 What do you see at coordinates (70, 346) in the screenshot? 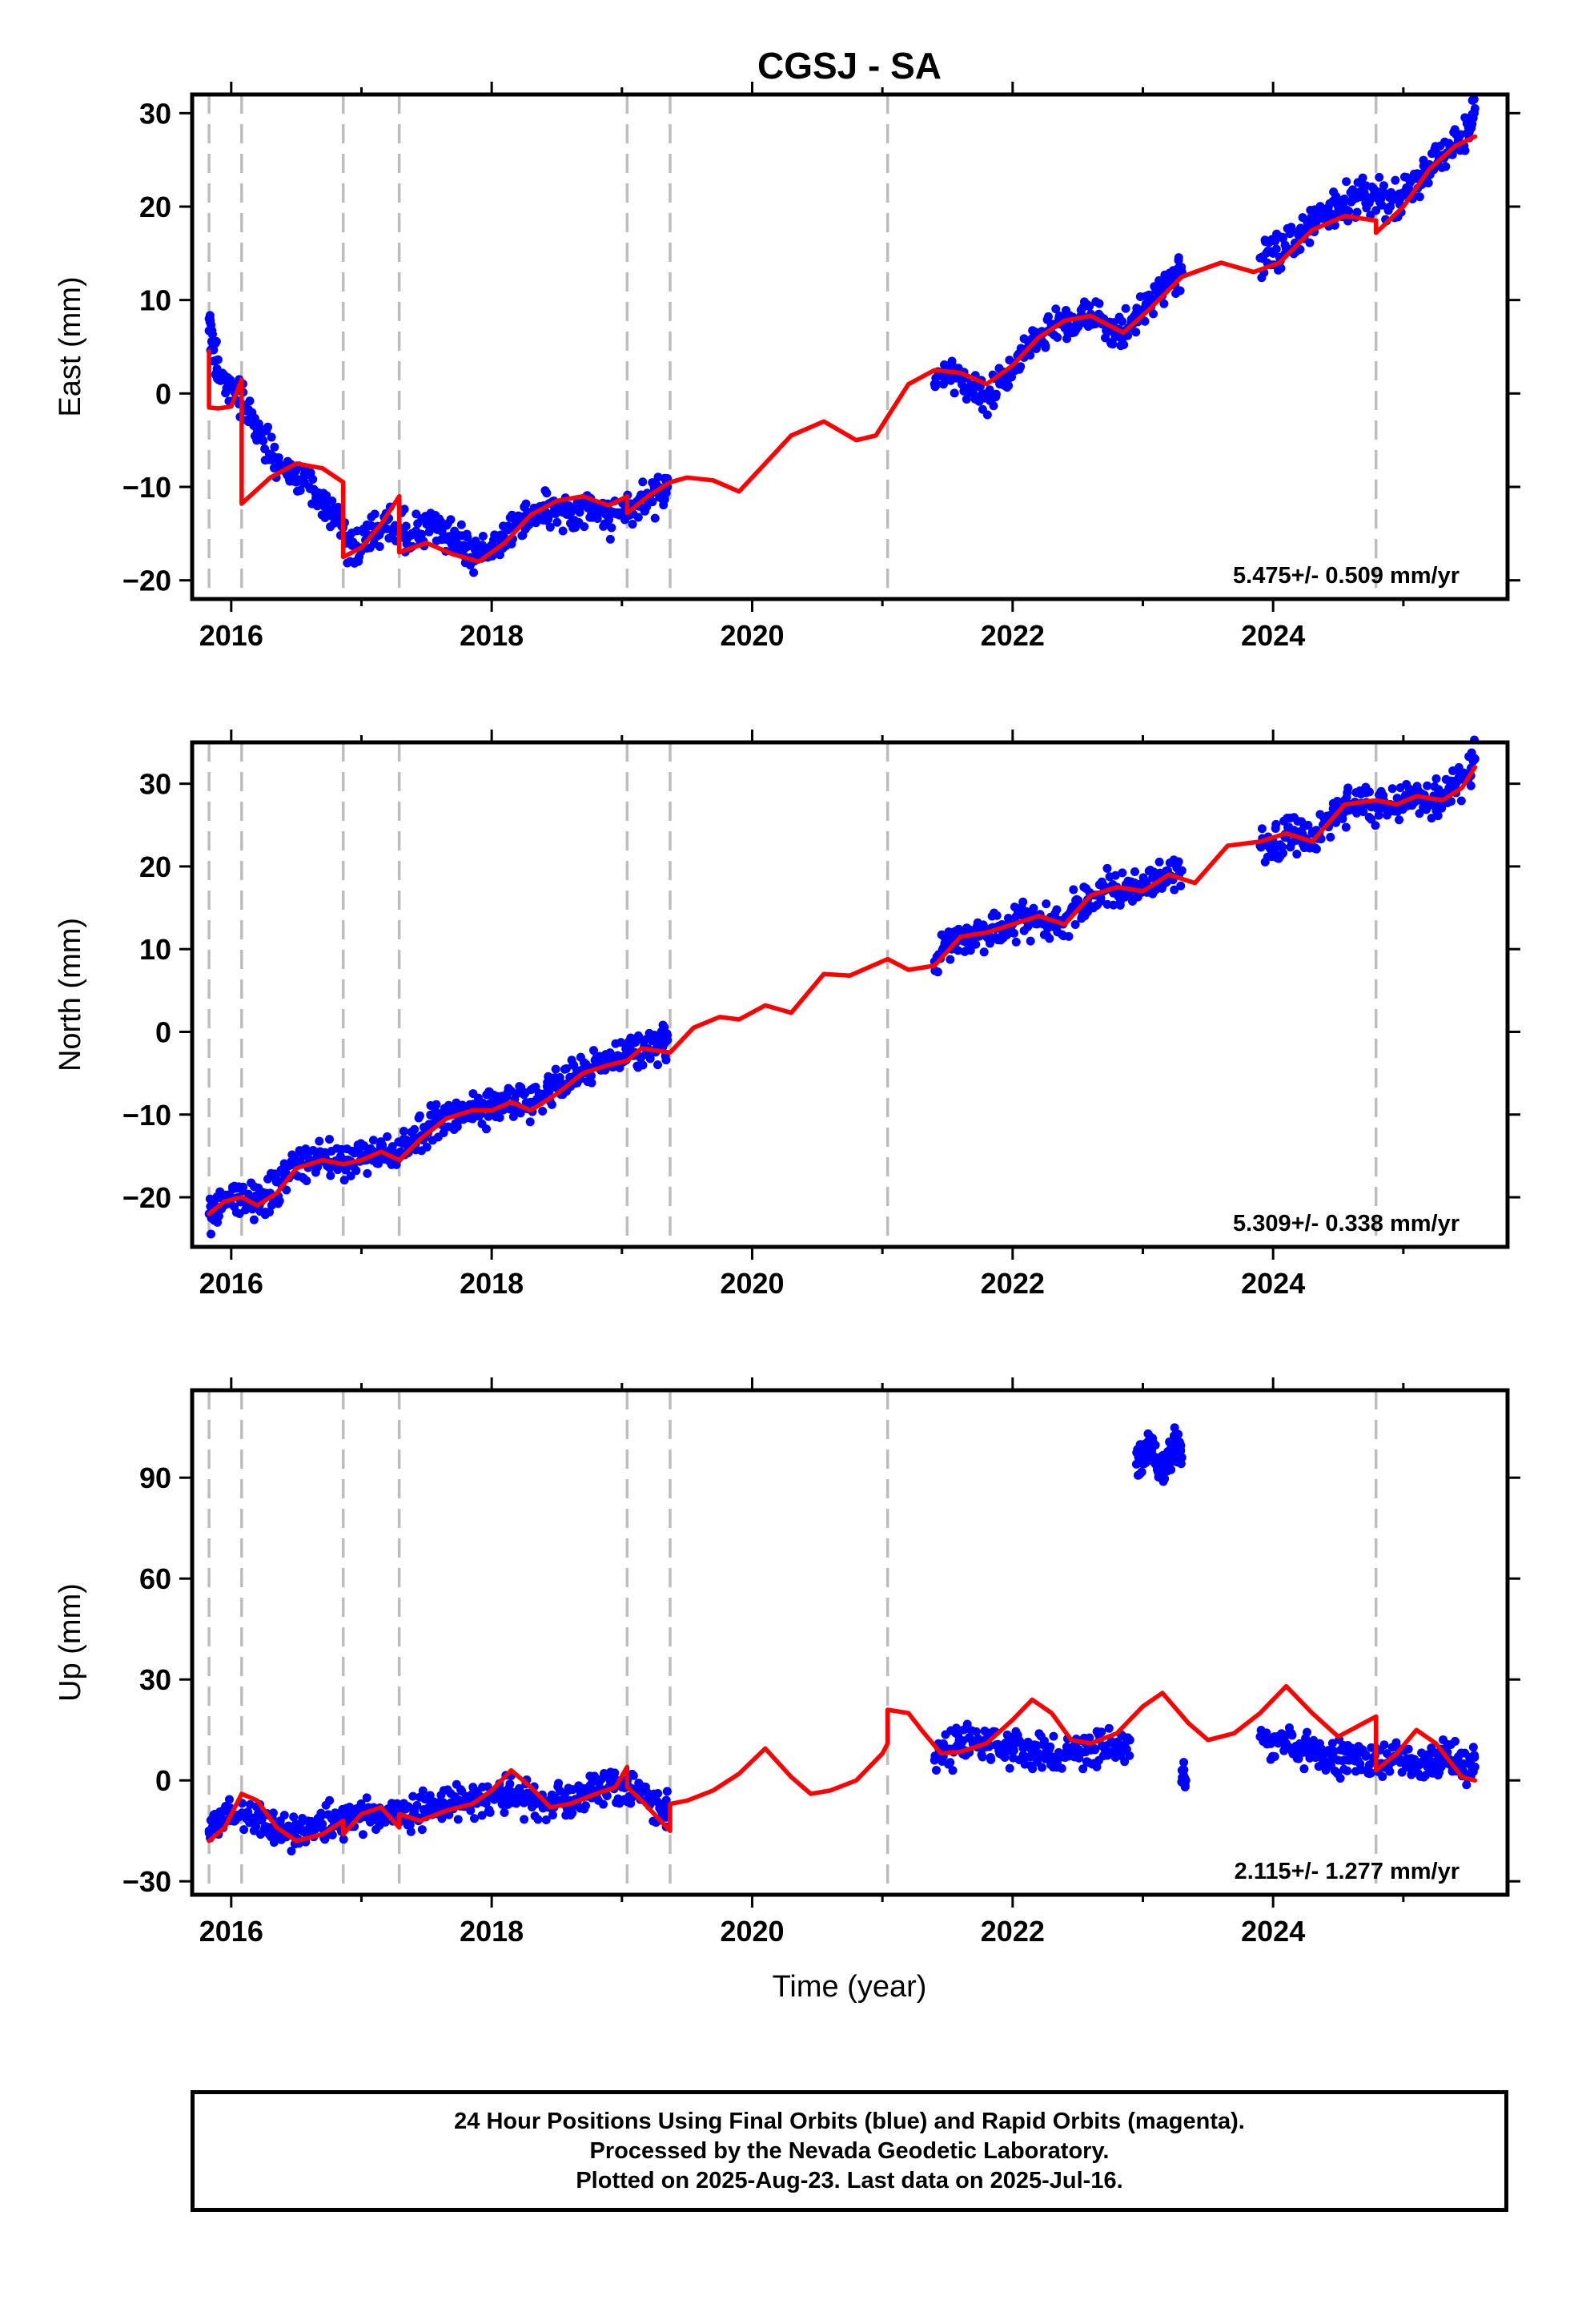
I see `east-y-axis-label: East (mm)` at bounding box center [70, 346].